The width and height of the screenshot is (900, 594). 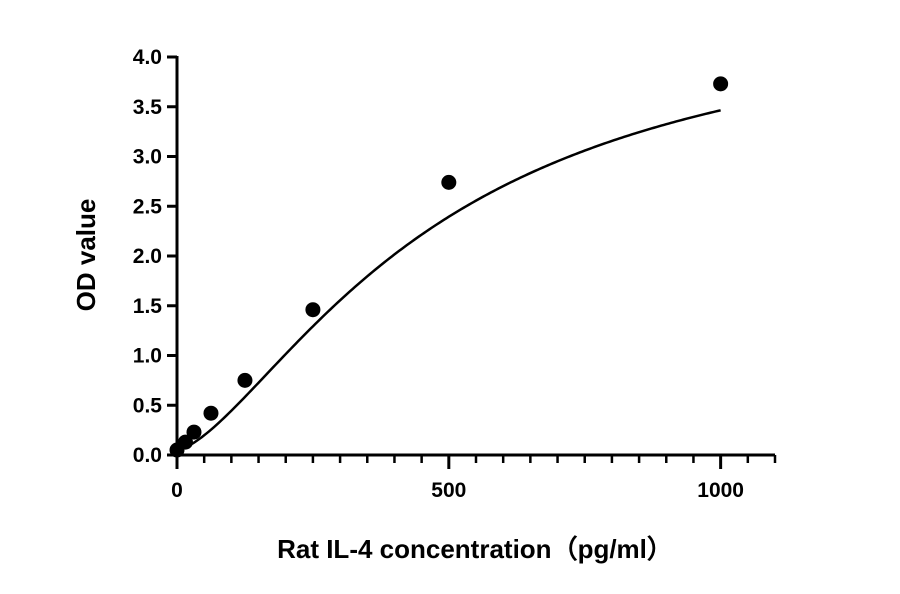 What do you see at coordinates (147, 256) in the screenshot?
I see `y-tick-label: 2.0` at bounding box center [147, 256].